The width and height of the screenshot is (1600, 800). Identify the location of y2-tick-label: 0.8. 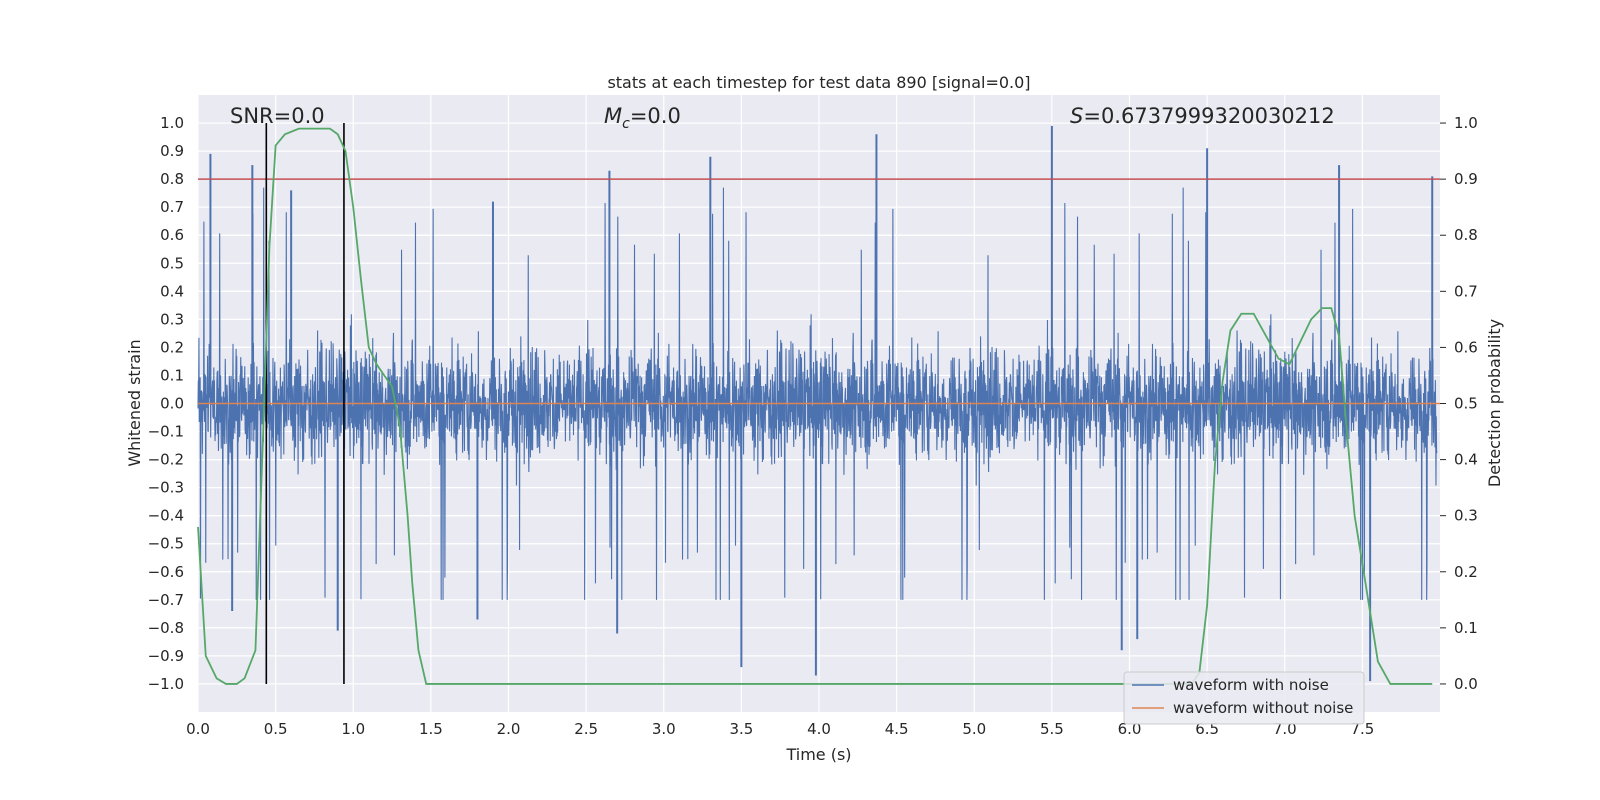
(1466, 235).